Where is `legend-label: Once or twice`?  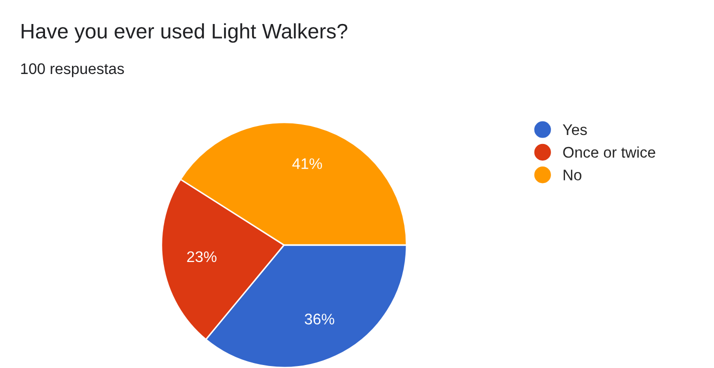 legend-label: Once or twice is located at coordinates (609, 152).